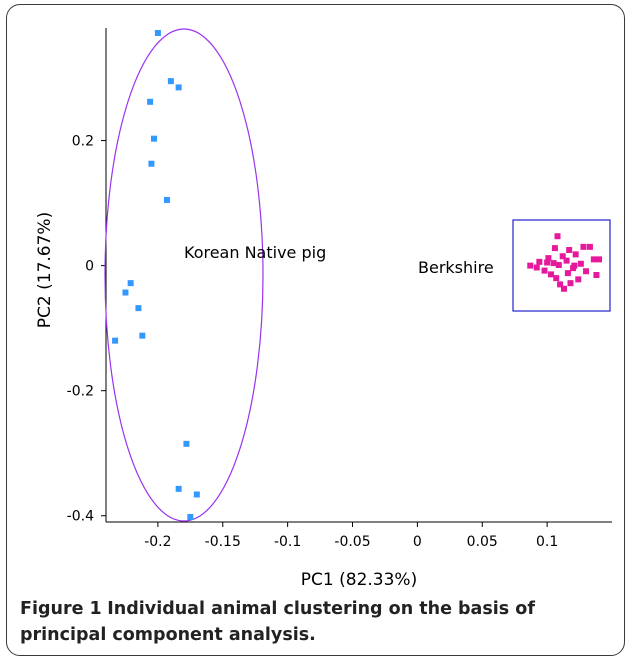 The height and width of the screenshot is (662, 633). What do you see at coordinates (80, 517) in the screenshot?
I see `y-tick-label: -0.4` at bounding box center [80, 517].